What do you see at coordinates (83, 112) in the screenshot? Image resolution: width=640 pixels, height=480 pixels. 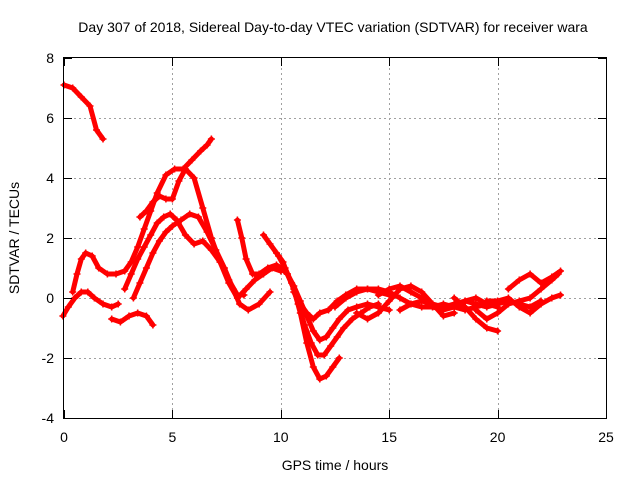 I see `series-arc1` at bounding box center [83, 112].